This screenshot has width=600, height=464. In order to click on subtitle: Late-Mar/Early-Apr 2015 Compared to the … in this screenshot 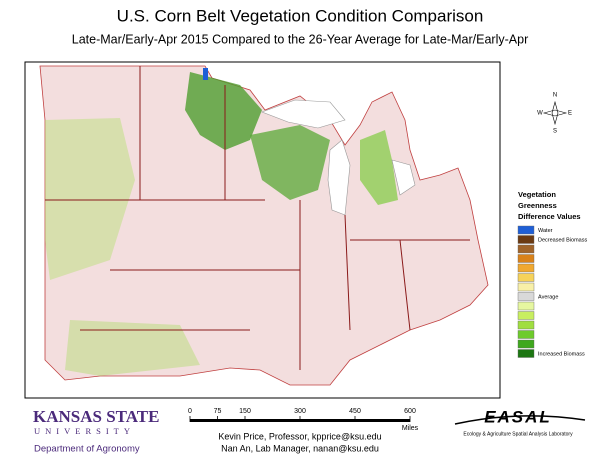, I will do `click(300, 39)`.